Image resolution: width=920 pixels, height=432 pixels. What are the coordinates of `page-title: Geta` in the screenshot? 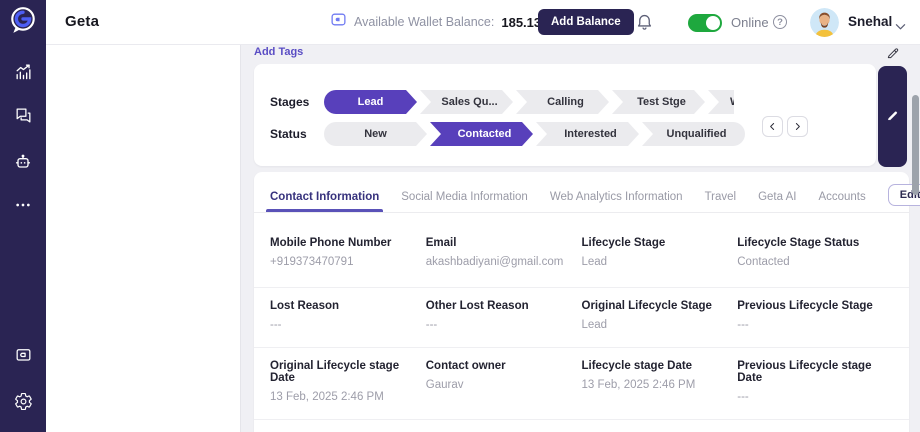 It's located at (82, 21).